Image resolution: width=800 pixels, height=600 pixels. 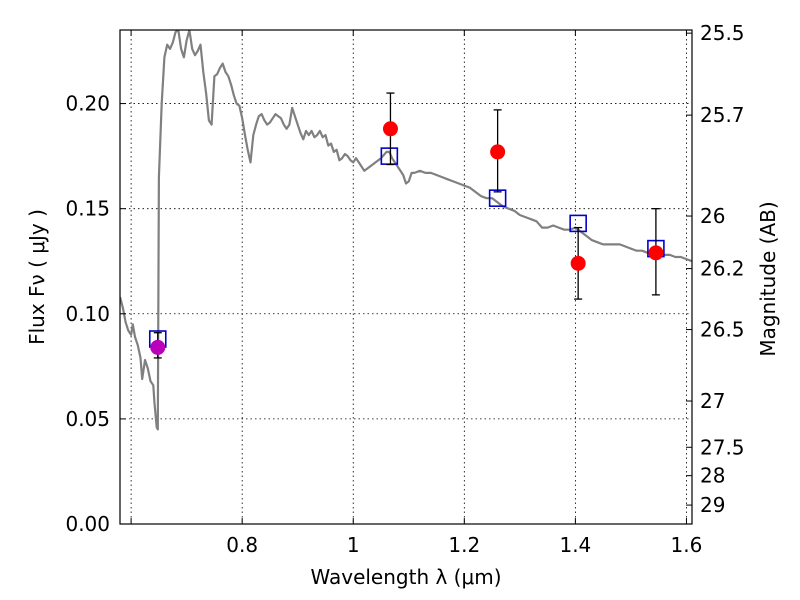 I want to click on x-tick-label: 1, so click(x=353, y=545).